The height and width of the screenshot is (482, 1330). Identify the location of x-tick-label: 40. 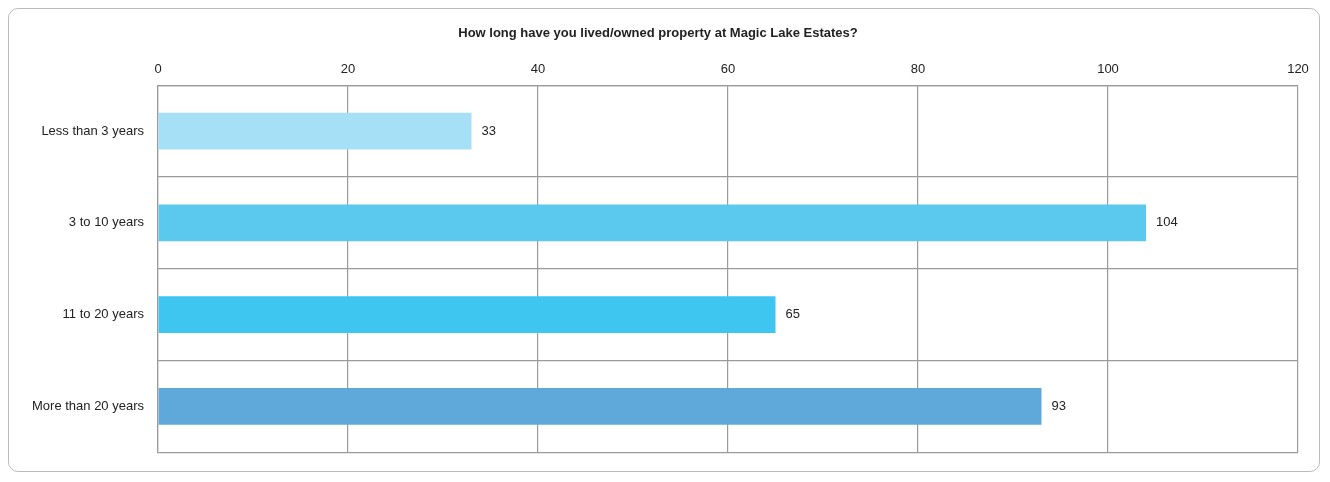
(538, 68).